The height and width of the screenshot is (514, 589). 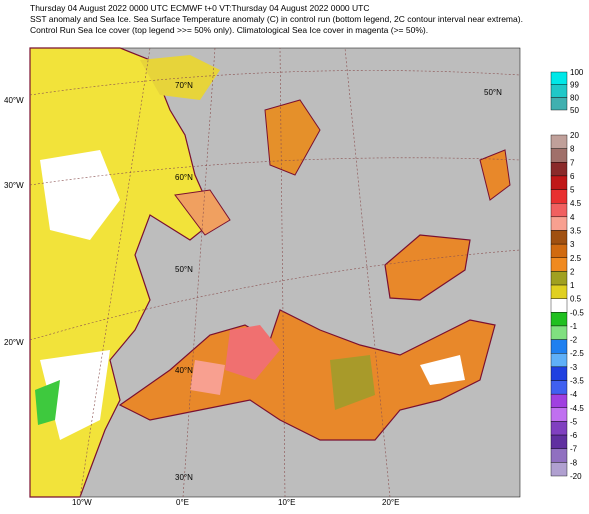 What do you see at coordinates (576, 230) in the screenshot?
I see `legend-label: 3.5` at bounding box center [576, 230].